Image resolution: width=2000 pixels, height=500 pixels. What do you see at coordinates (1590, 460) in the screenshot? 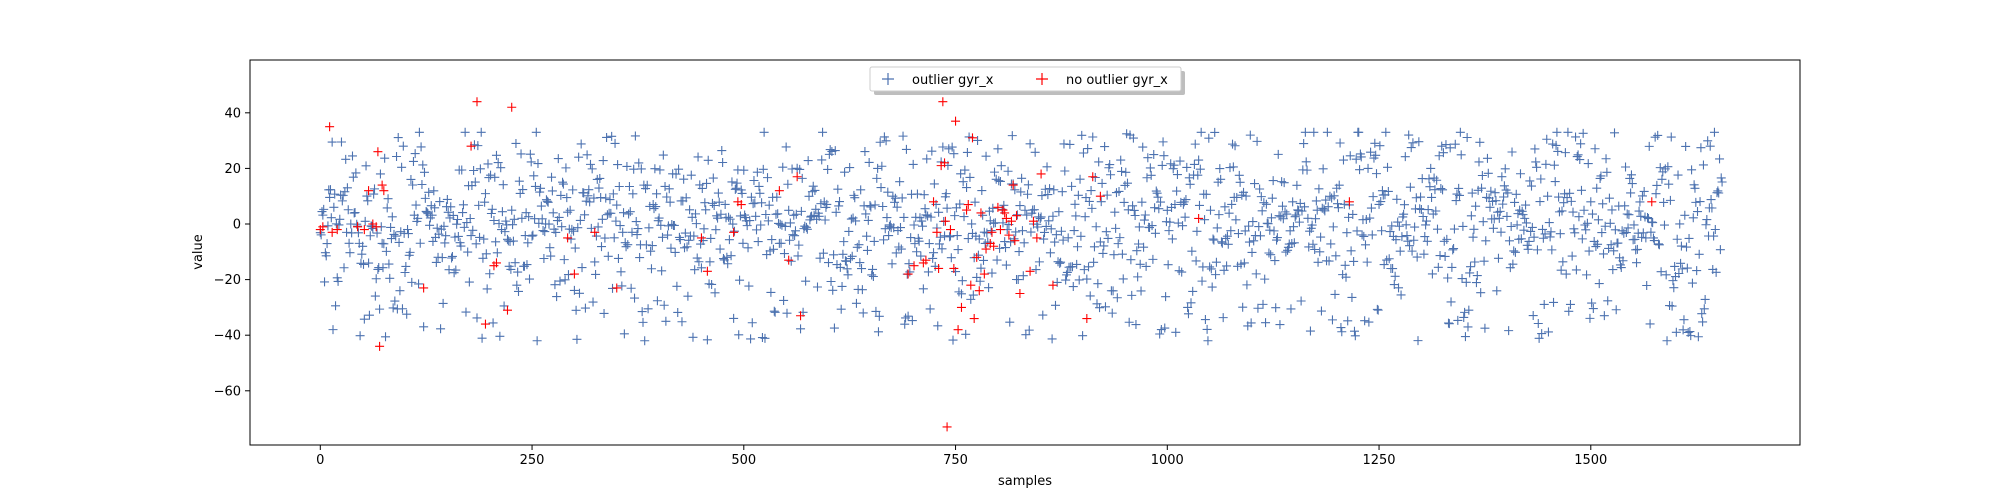
I see `x-tick-label: 1500` at bounding box center [1590, 460].